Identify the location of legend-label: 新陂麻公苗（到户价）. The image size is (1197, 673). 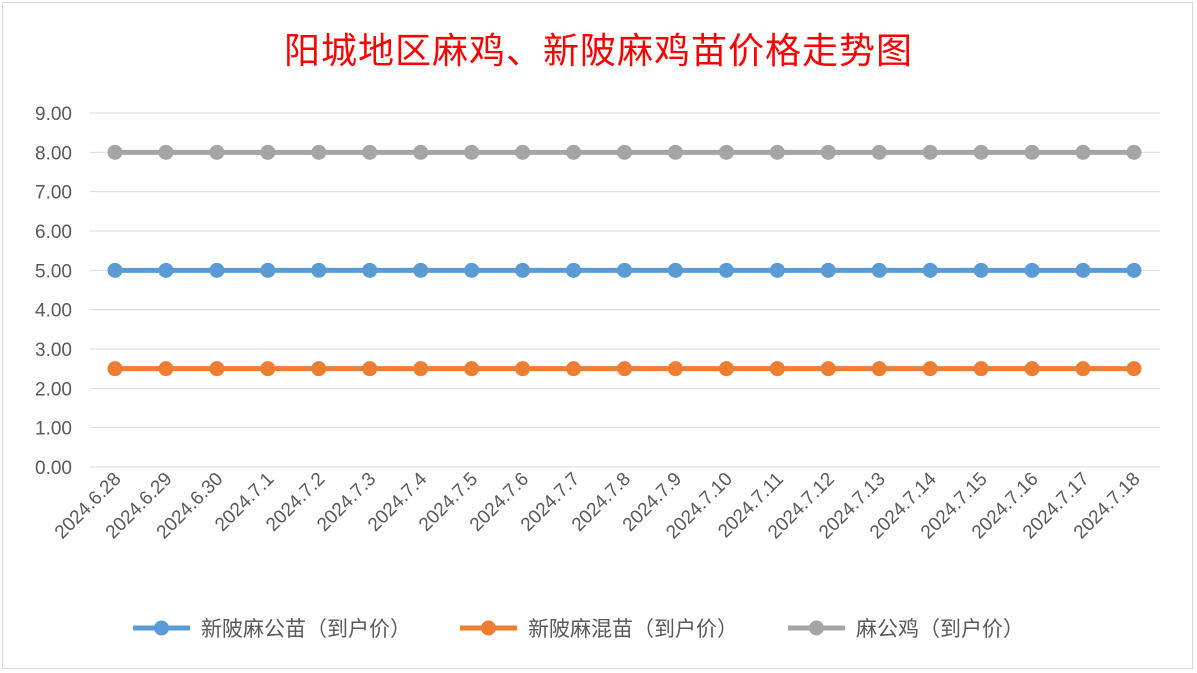
(306, 629).